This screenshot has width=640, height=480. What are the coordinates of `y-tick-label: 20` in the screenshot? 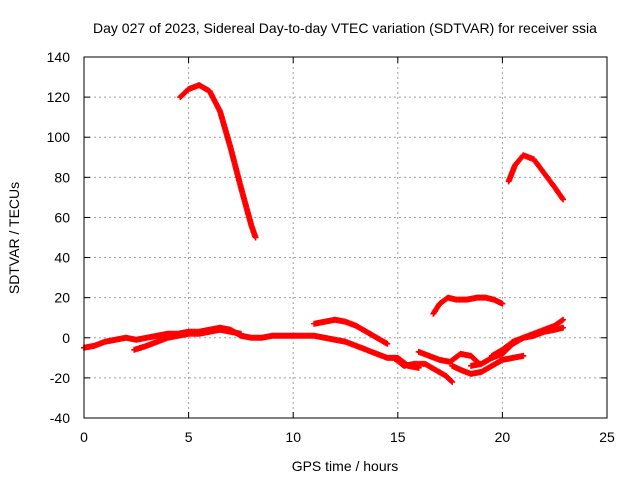 It's located at (62, 298).